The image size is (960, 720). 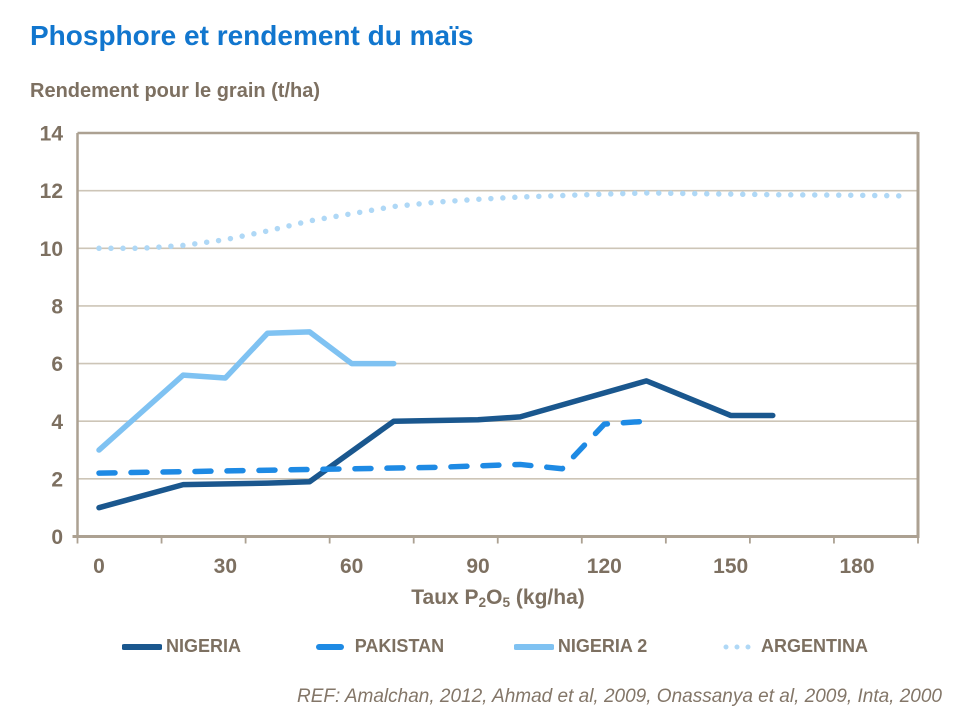 I want to click on legend-swatch-dotted-line-icon, so click(x=737, y=646).